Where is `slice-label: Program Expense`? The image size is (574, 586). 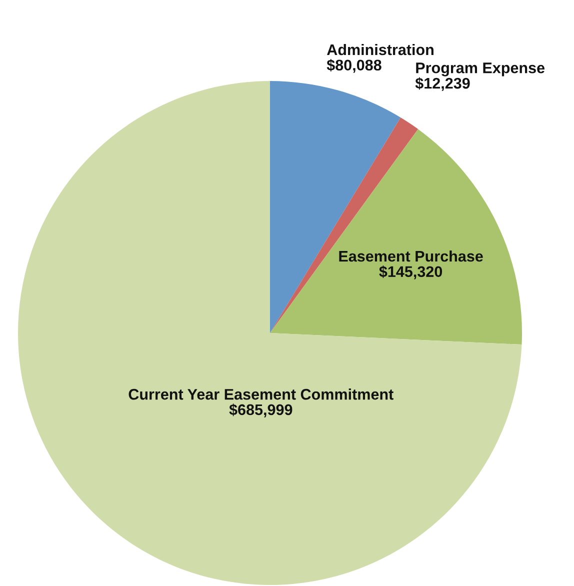
slice-label: Program Expense is located at coordinates (480, 69).